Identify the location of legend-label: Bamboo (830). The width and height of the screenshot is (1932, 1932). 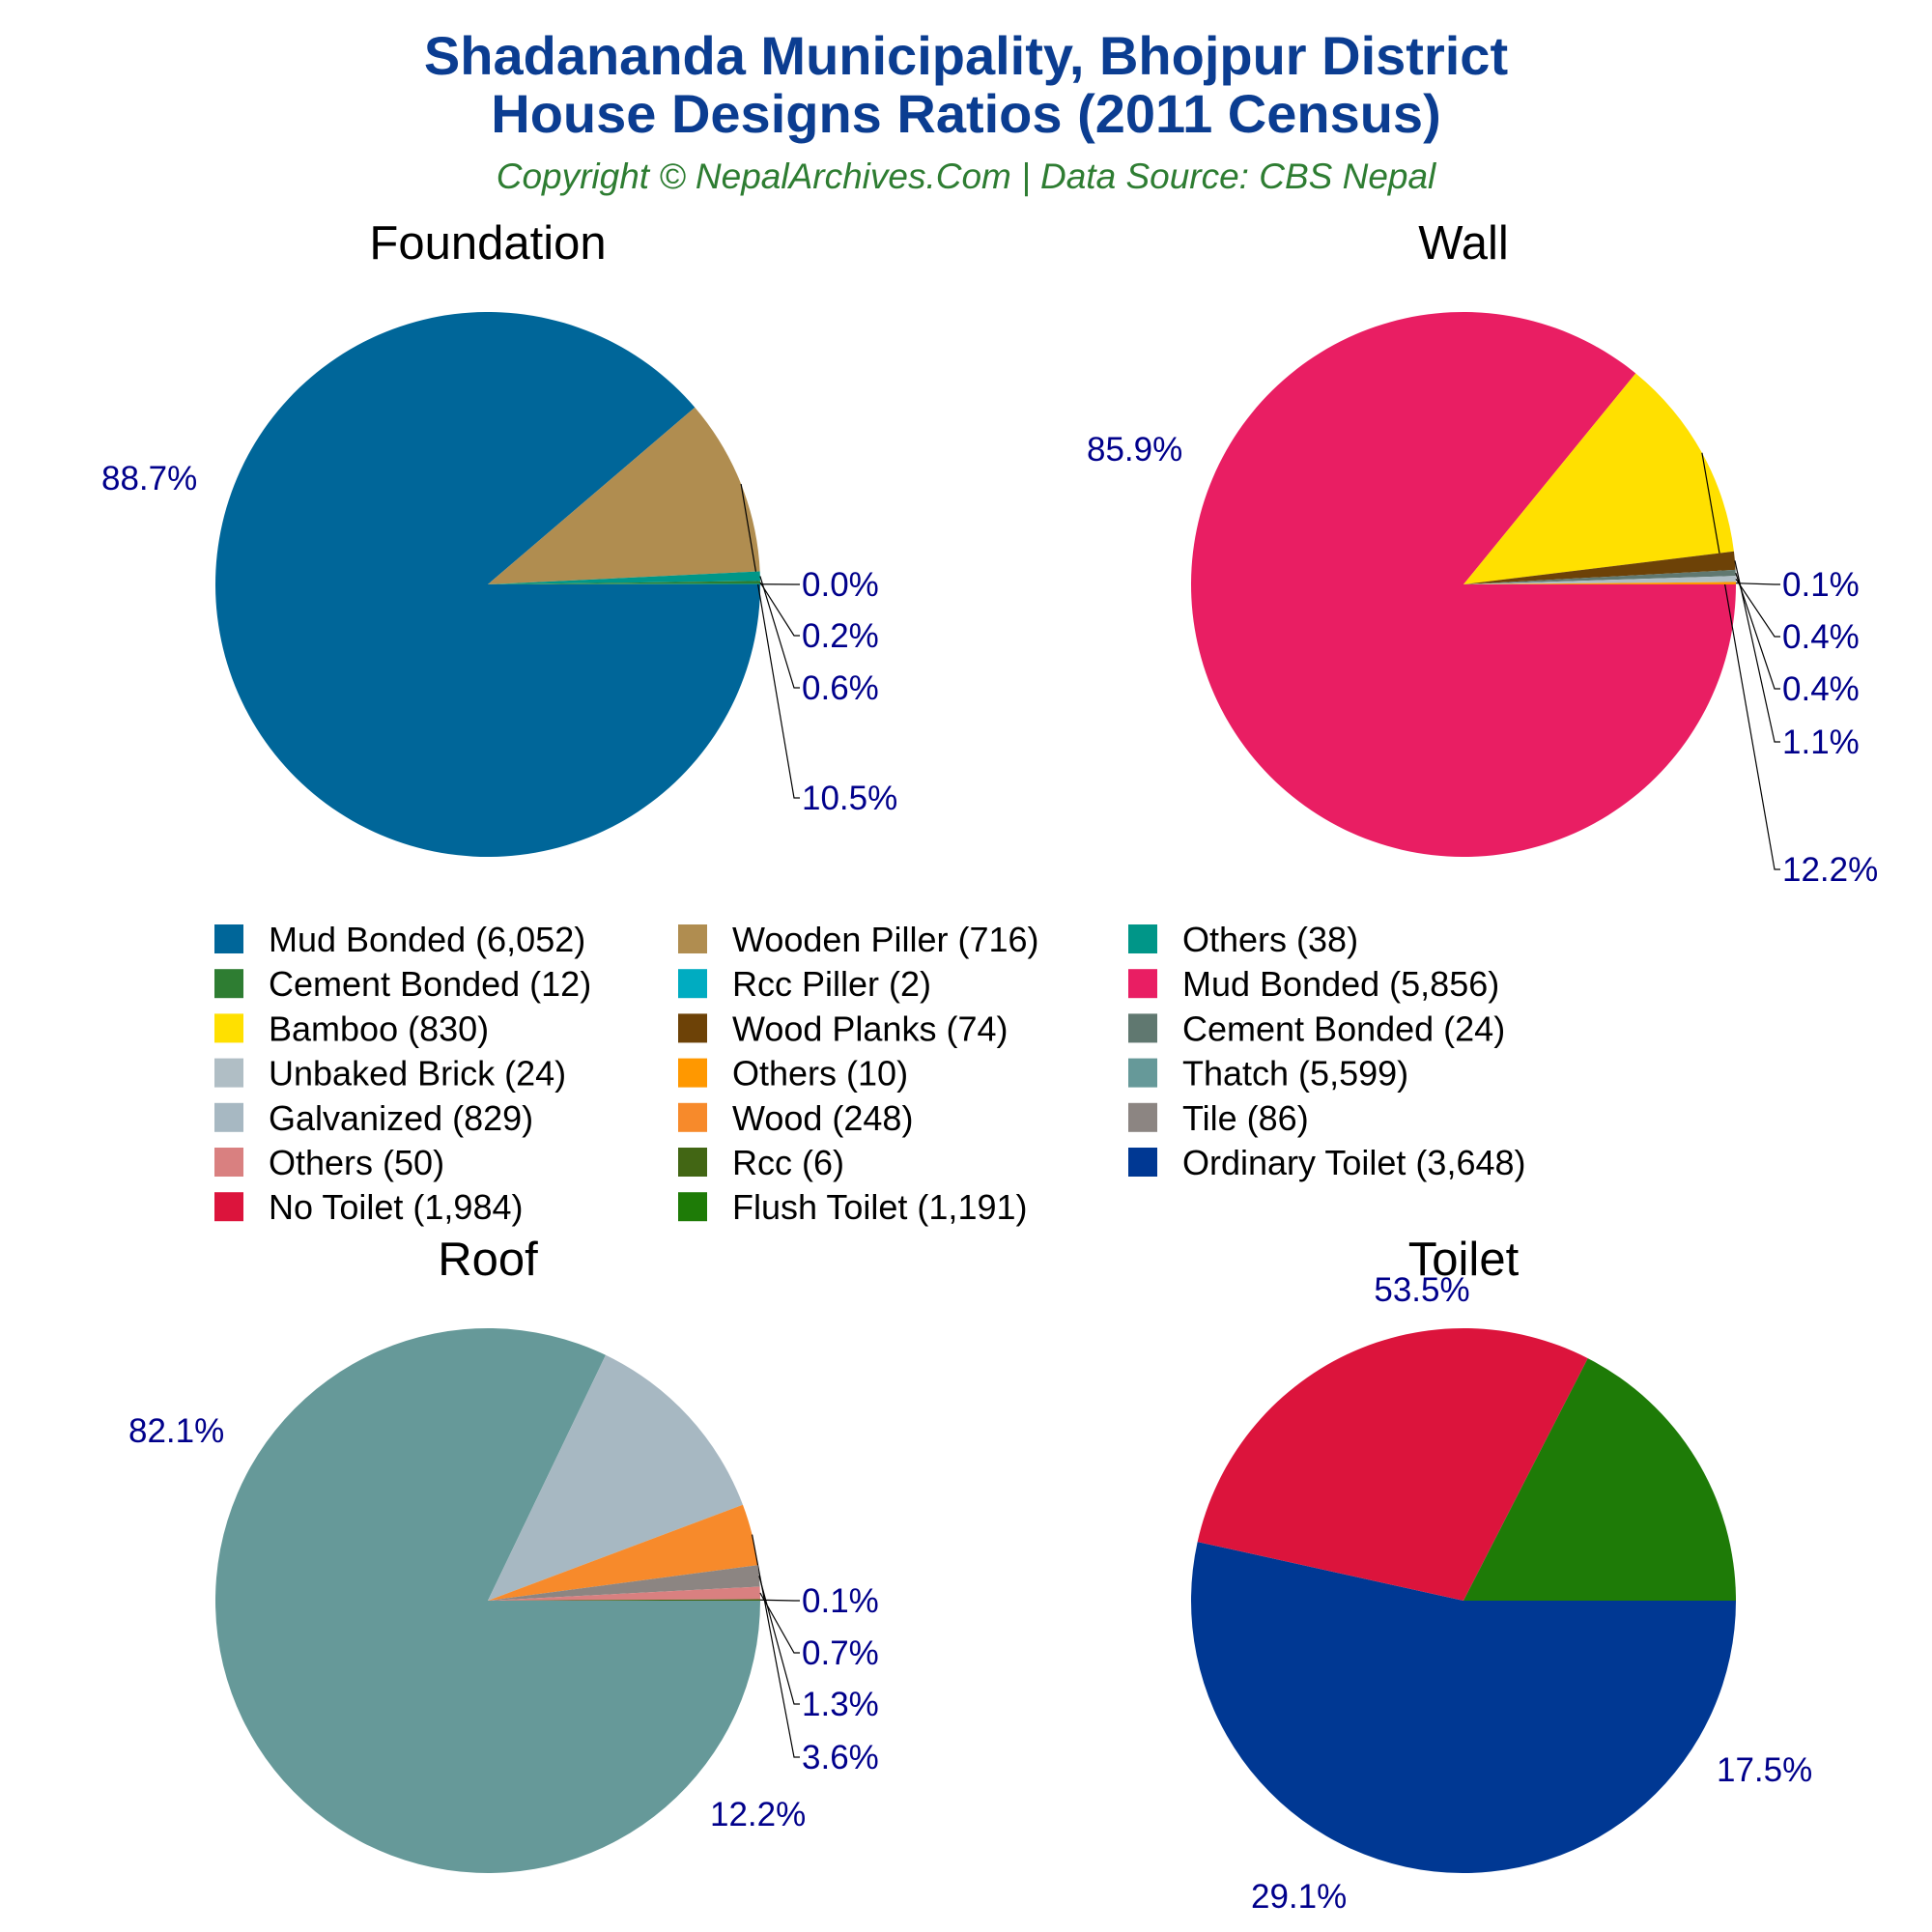
(379, 1028).